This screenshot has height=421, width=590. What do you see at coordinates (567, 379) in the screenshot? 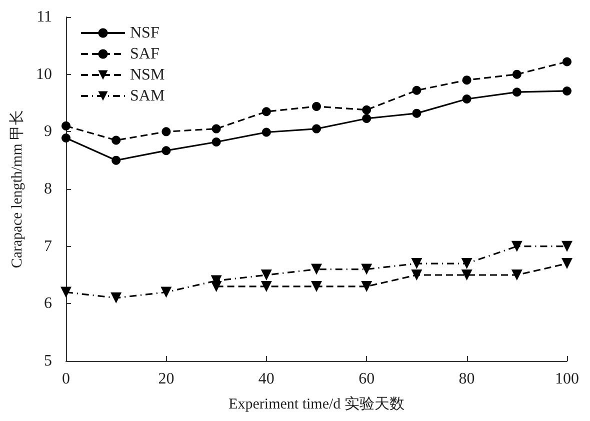
I see `x-tick-label: 100` at bounding box center [567, 379].